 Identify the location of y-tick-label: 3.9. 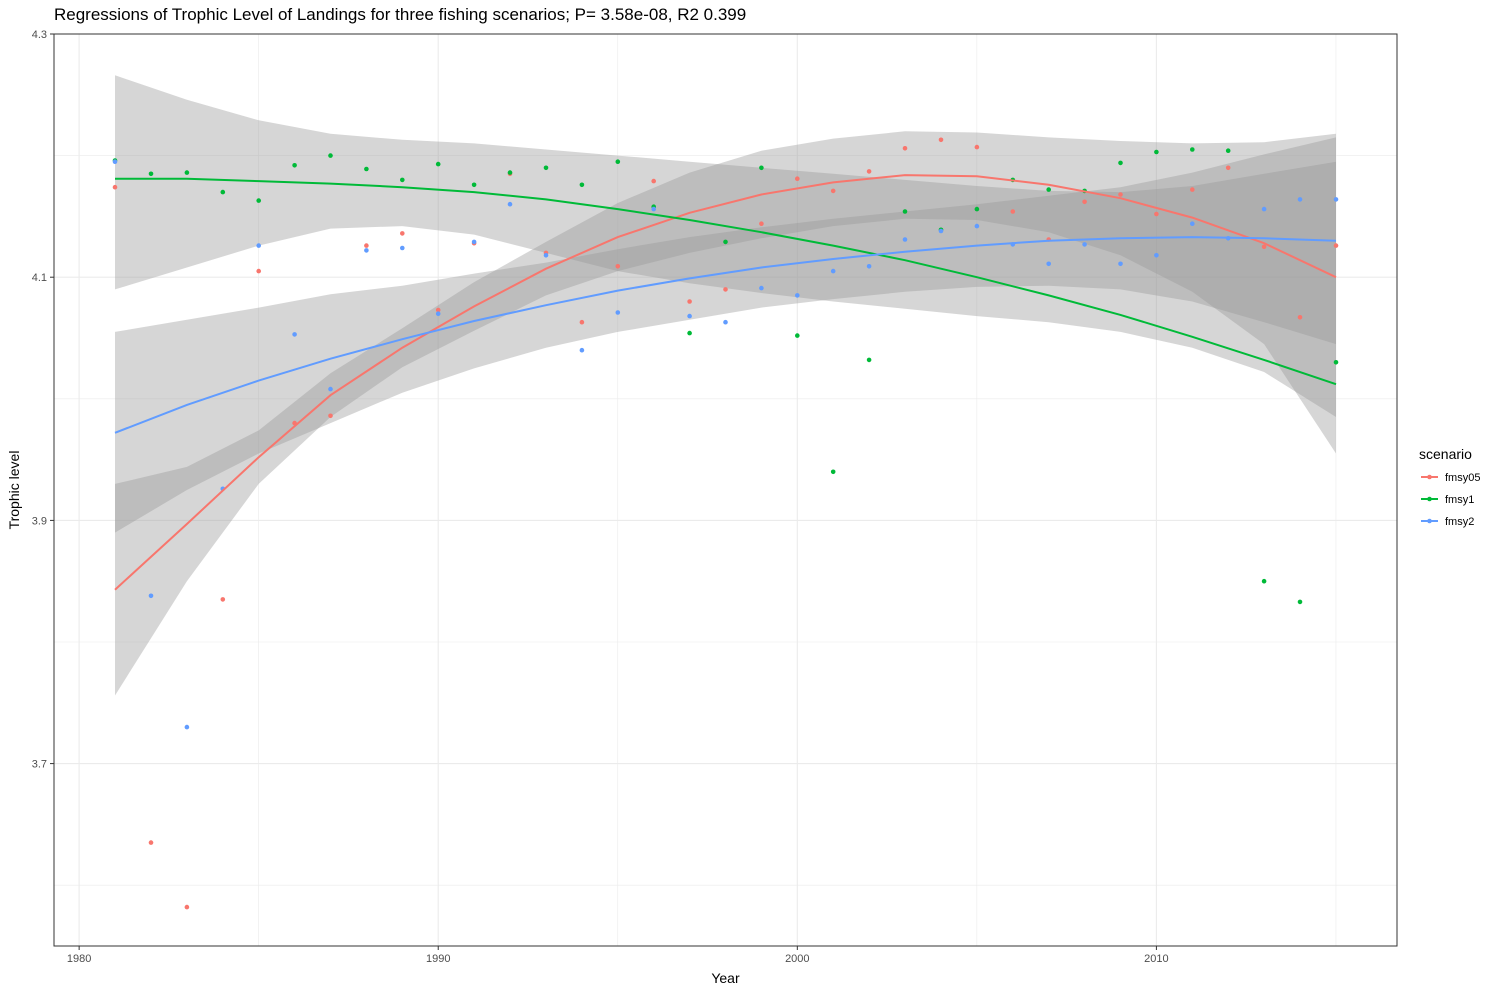
(39, 521).